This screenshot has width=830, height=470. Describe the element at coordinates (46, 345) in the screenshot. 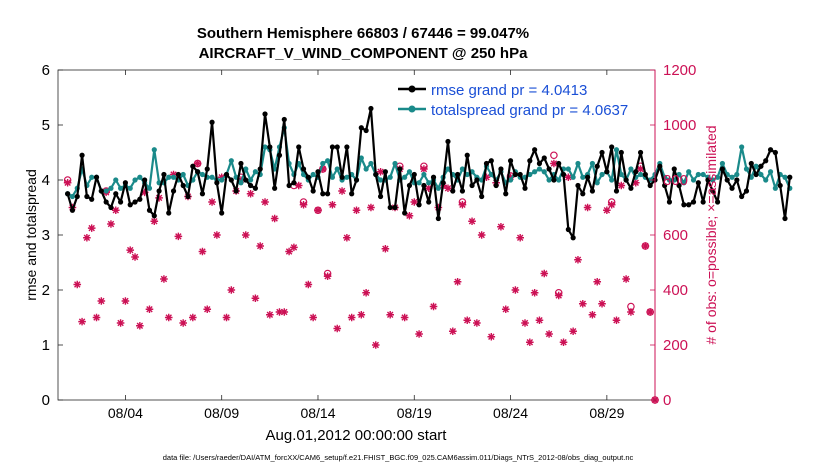

I see `y-tick-label-left: 1` at that location.